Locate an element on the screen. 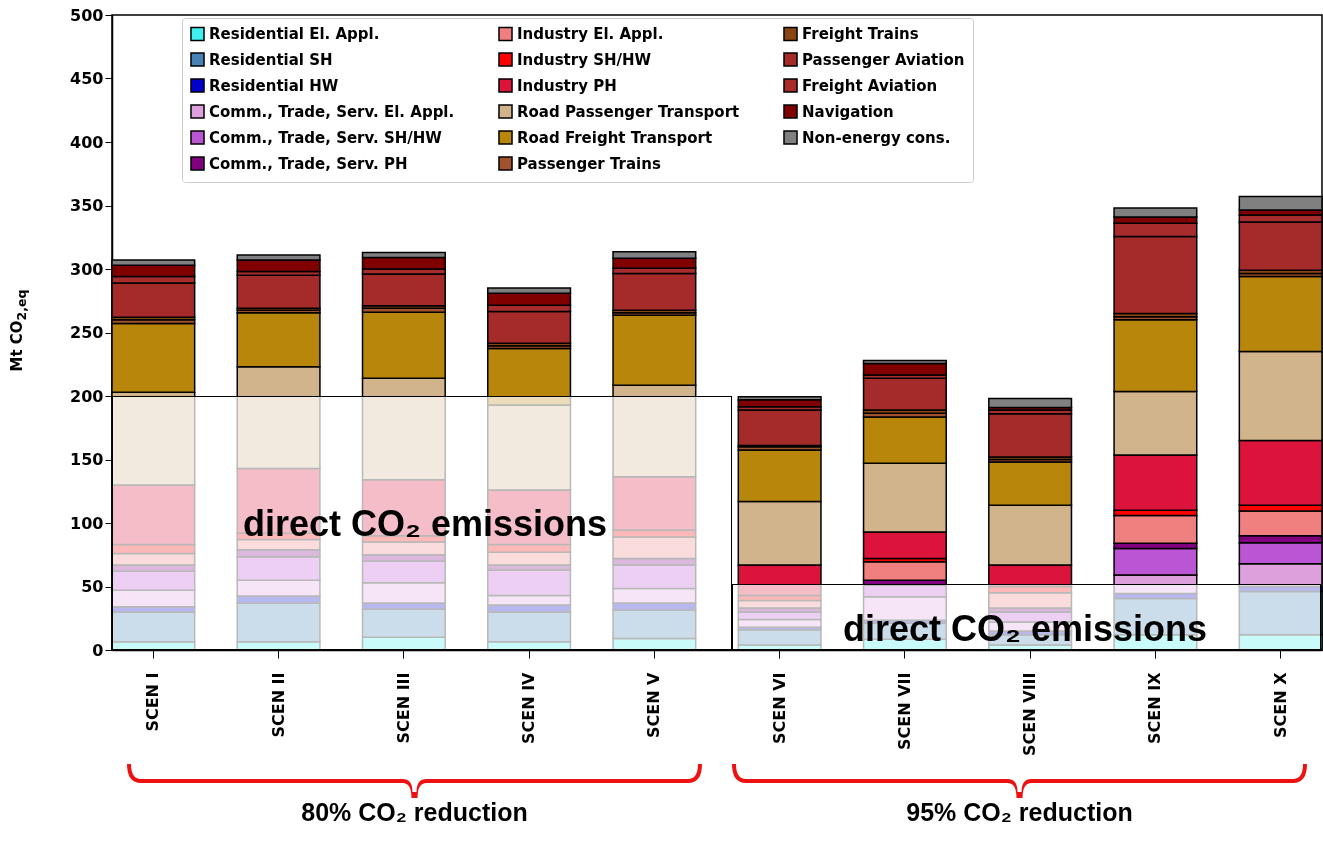 The width and height of the screenshot is (1323, 858). y-tick-label: 300 is located at coordinates (87, 269).